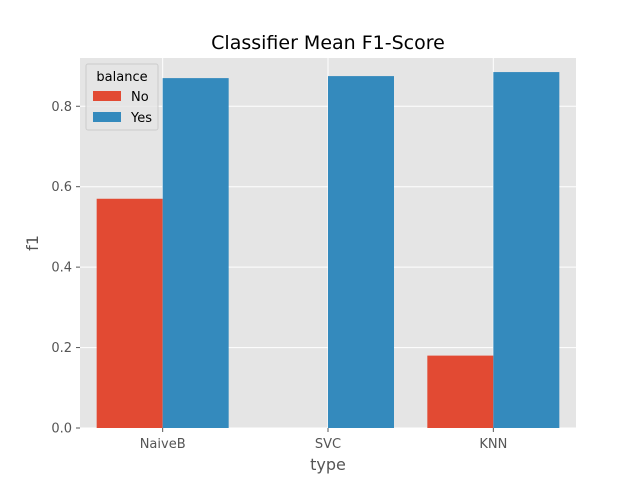  I want to click on y-tick-label: 0.0, so click(61, 429).